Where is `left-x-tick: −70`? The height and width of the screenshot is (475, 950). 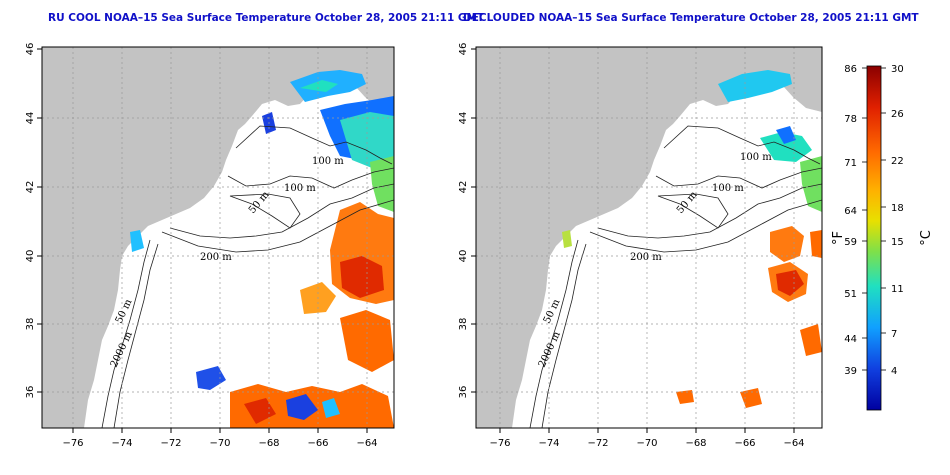
left-x-tick: −70 is located at coordinates (219, 443).